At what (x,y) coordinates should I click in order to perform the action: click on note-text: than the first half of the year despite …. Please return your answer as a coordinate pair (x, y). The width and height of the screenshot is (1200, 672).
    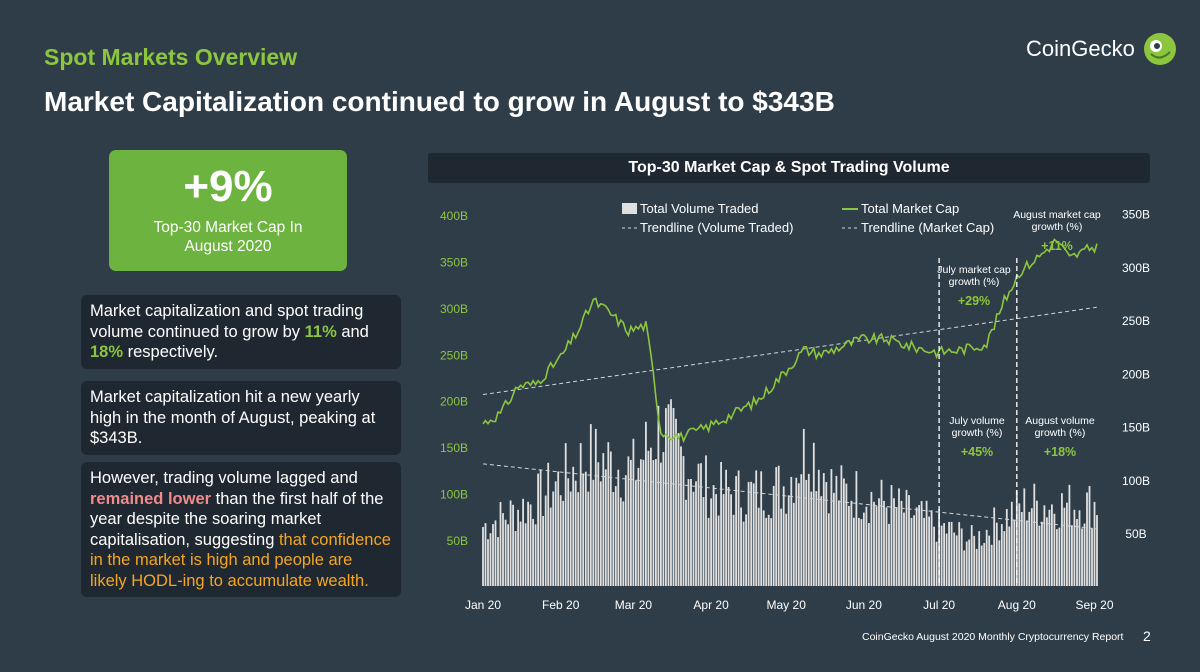
    Looking at the image, I should click on (237, 519).